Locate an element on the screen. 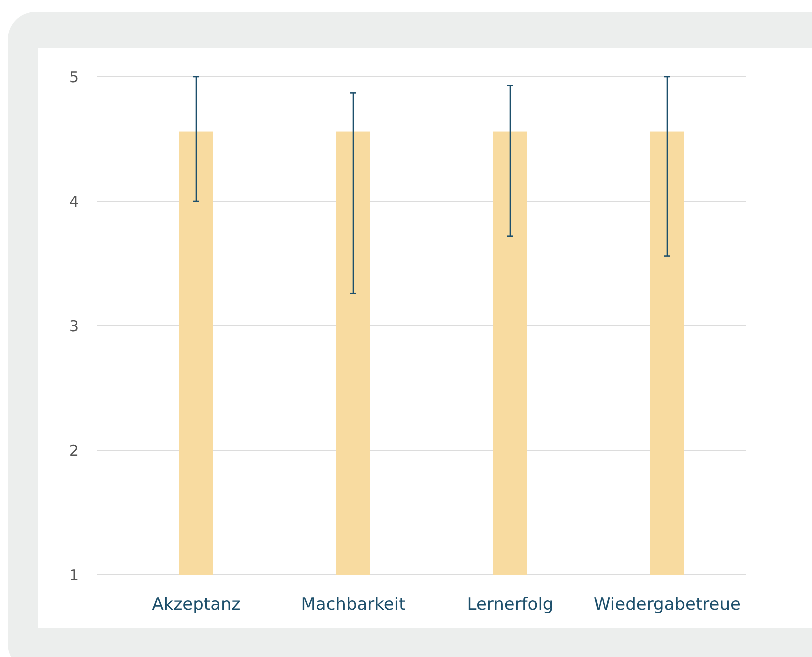 Image resolution: width=812 pixels, height=657 pixels. x-tick-label: Machbarkeit is located at coordinates (353, 605).